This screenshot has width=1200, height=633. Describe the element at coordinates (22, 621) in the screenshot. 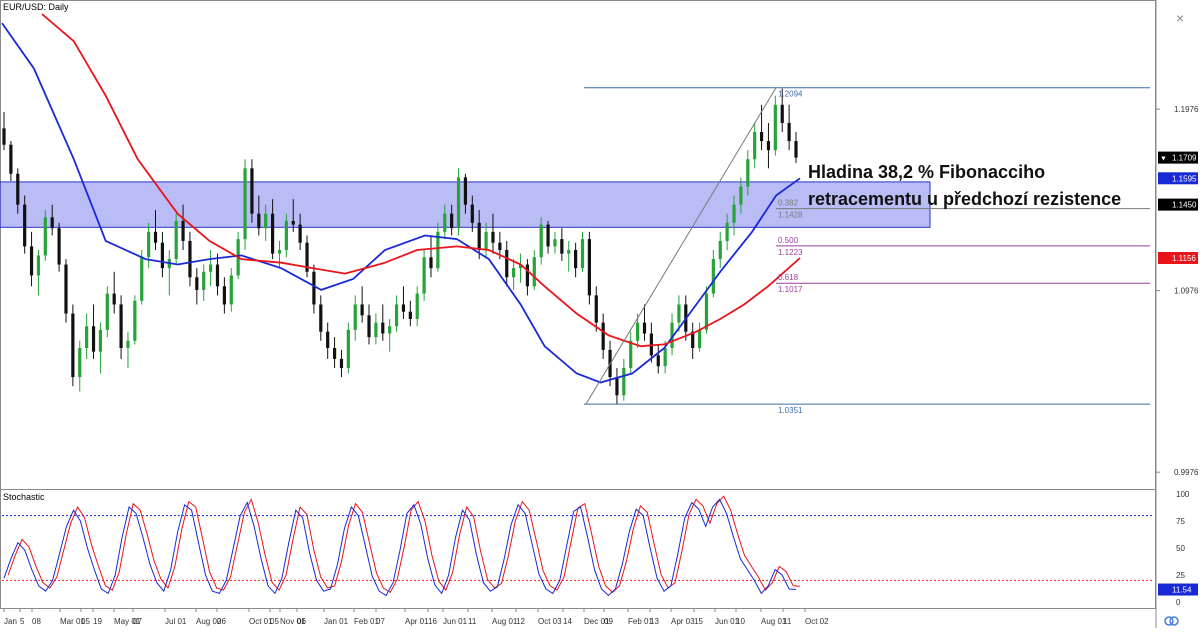

I see `x-tick-label: 5` at that location.